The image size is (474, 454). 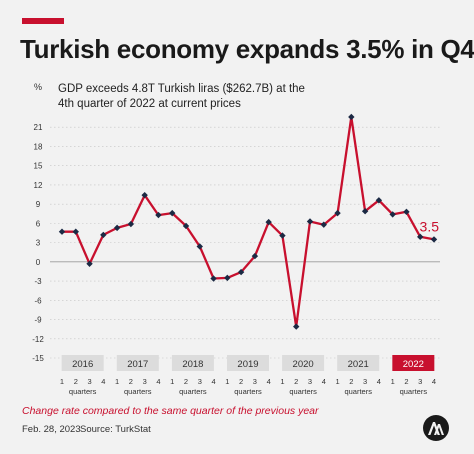 I want to click on year-label-2022: 2022, so click(x=413, y=364).